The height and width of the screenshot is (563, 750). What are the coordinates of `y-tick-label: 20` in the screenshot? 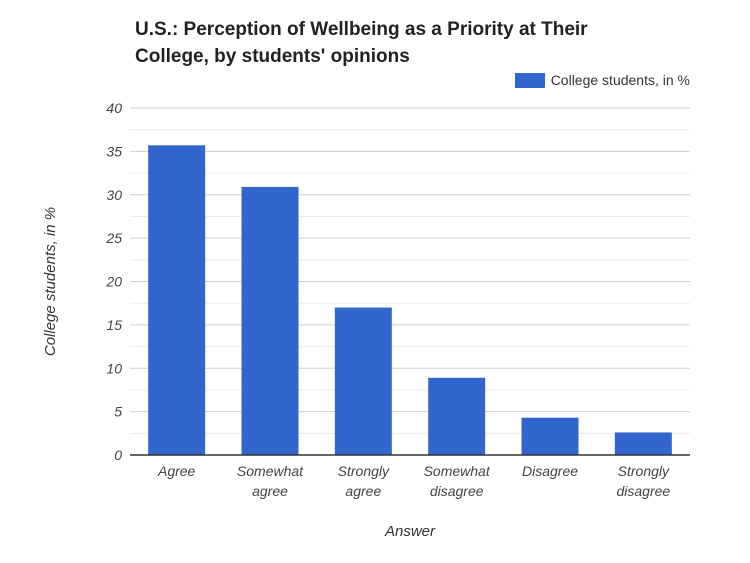 It's located at (113, 282).